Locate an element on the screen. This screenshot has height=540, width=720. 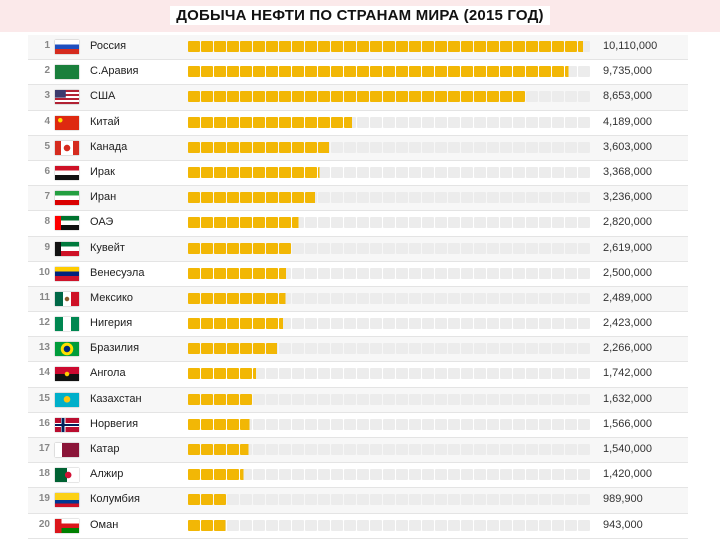
value-label: 3,368,000 is located at coordinates (627, 171).